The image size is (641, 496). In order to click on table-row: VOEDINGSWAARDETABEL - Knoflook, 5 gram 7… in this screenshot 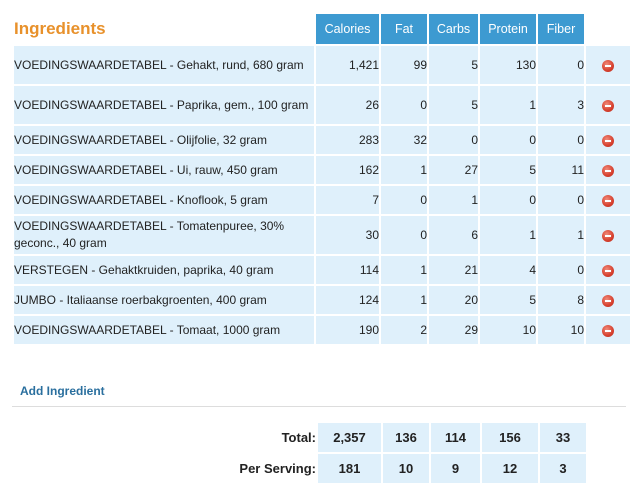, I will do `click(322, 200)`.